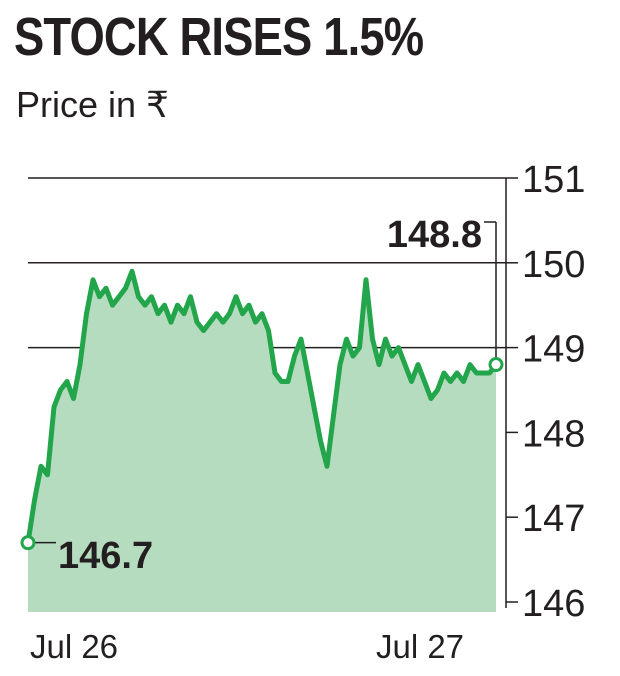  I want to click on start-point-marker, so click(28, 543).